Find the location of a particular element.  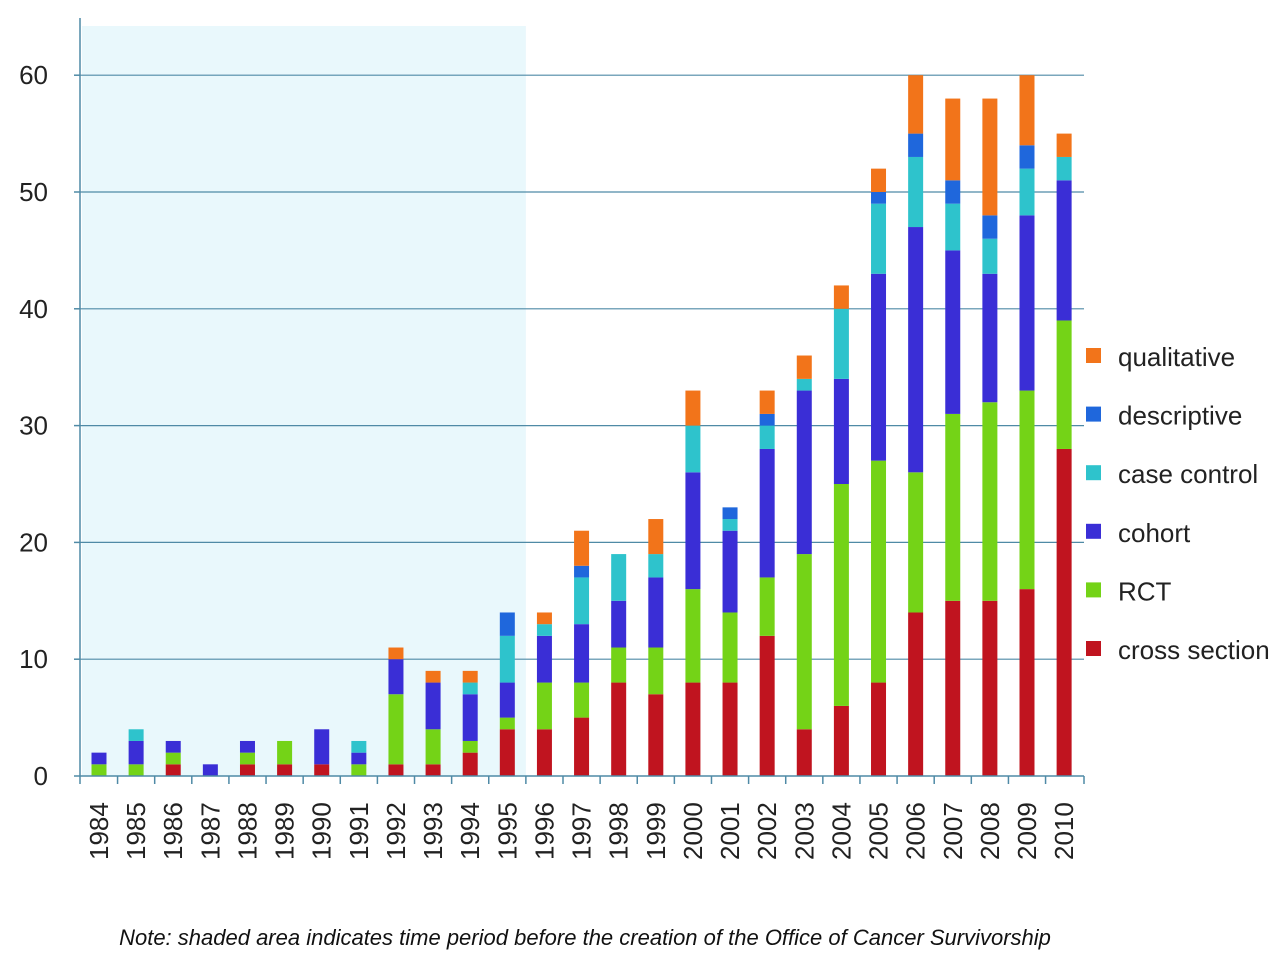

legend-swatch-cross-section is located at coordinates (1093, 648).